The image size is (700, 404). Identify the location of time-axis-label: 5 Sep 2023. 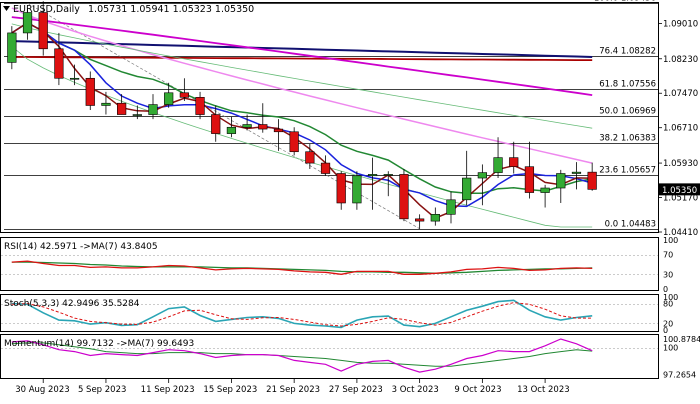
(102, 390).